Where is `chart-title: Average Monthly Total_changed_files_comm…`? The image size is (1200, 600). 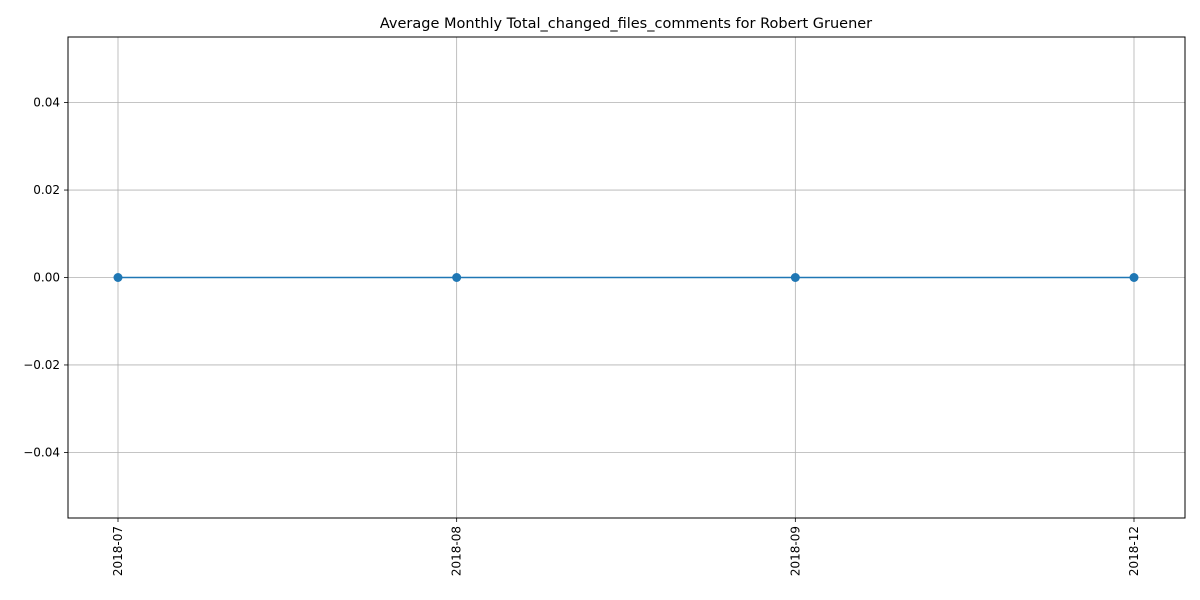
chart-title: Average Monthly Total_changed_files_comm… is located at coordinates (626, 24).